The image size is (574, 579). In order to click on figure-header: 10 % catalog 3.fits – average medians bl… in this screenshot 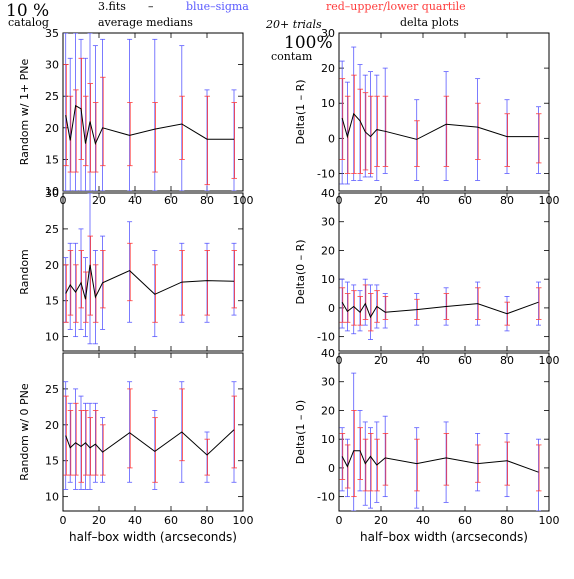, I will do `click(236, 31)`.